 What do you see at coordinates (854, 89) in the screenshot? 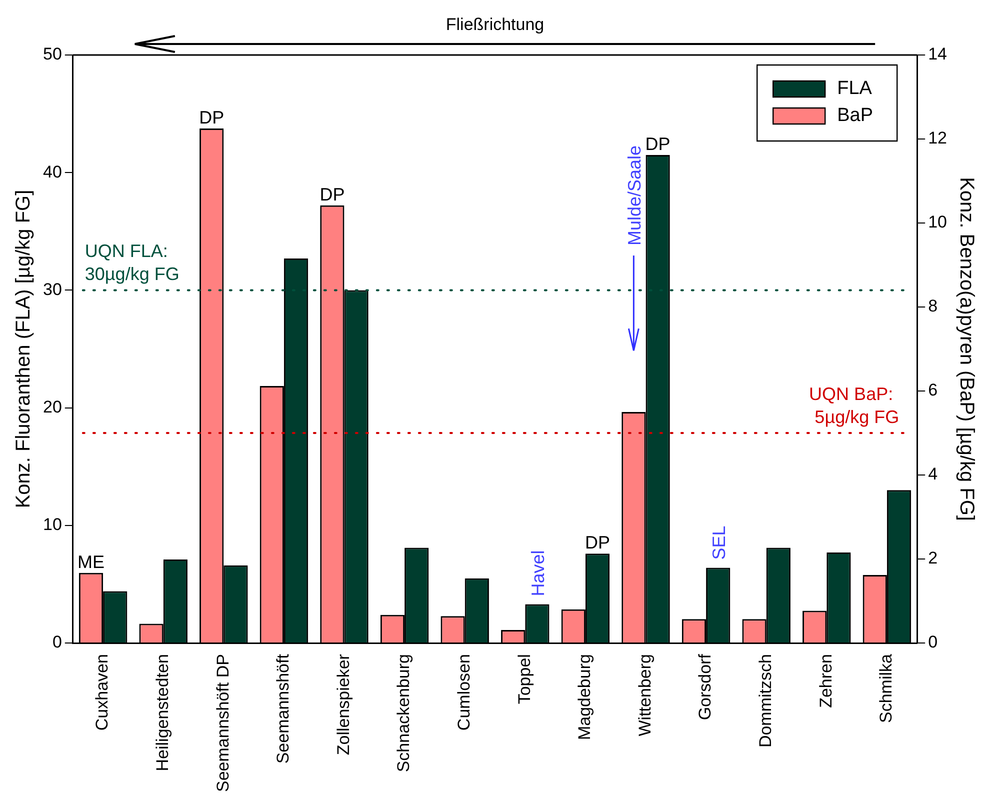
I see `legend-label: FLA` at bounding box center [854, 89].